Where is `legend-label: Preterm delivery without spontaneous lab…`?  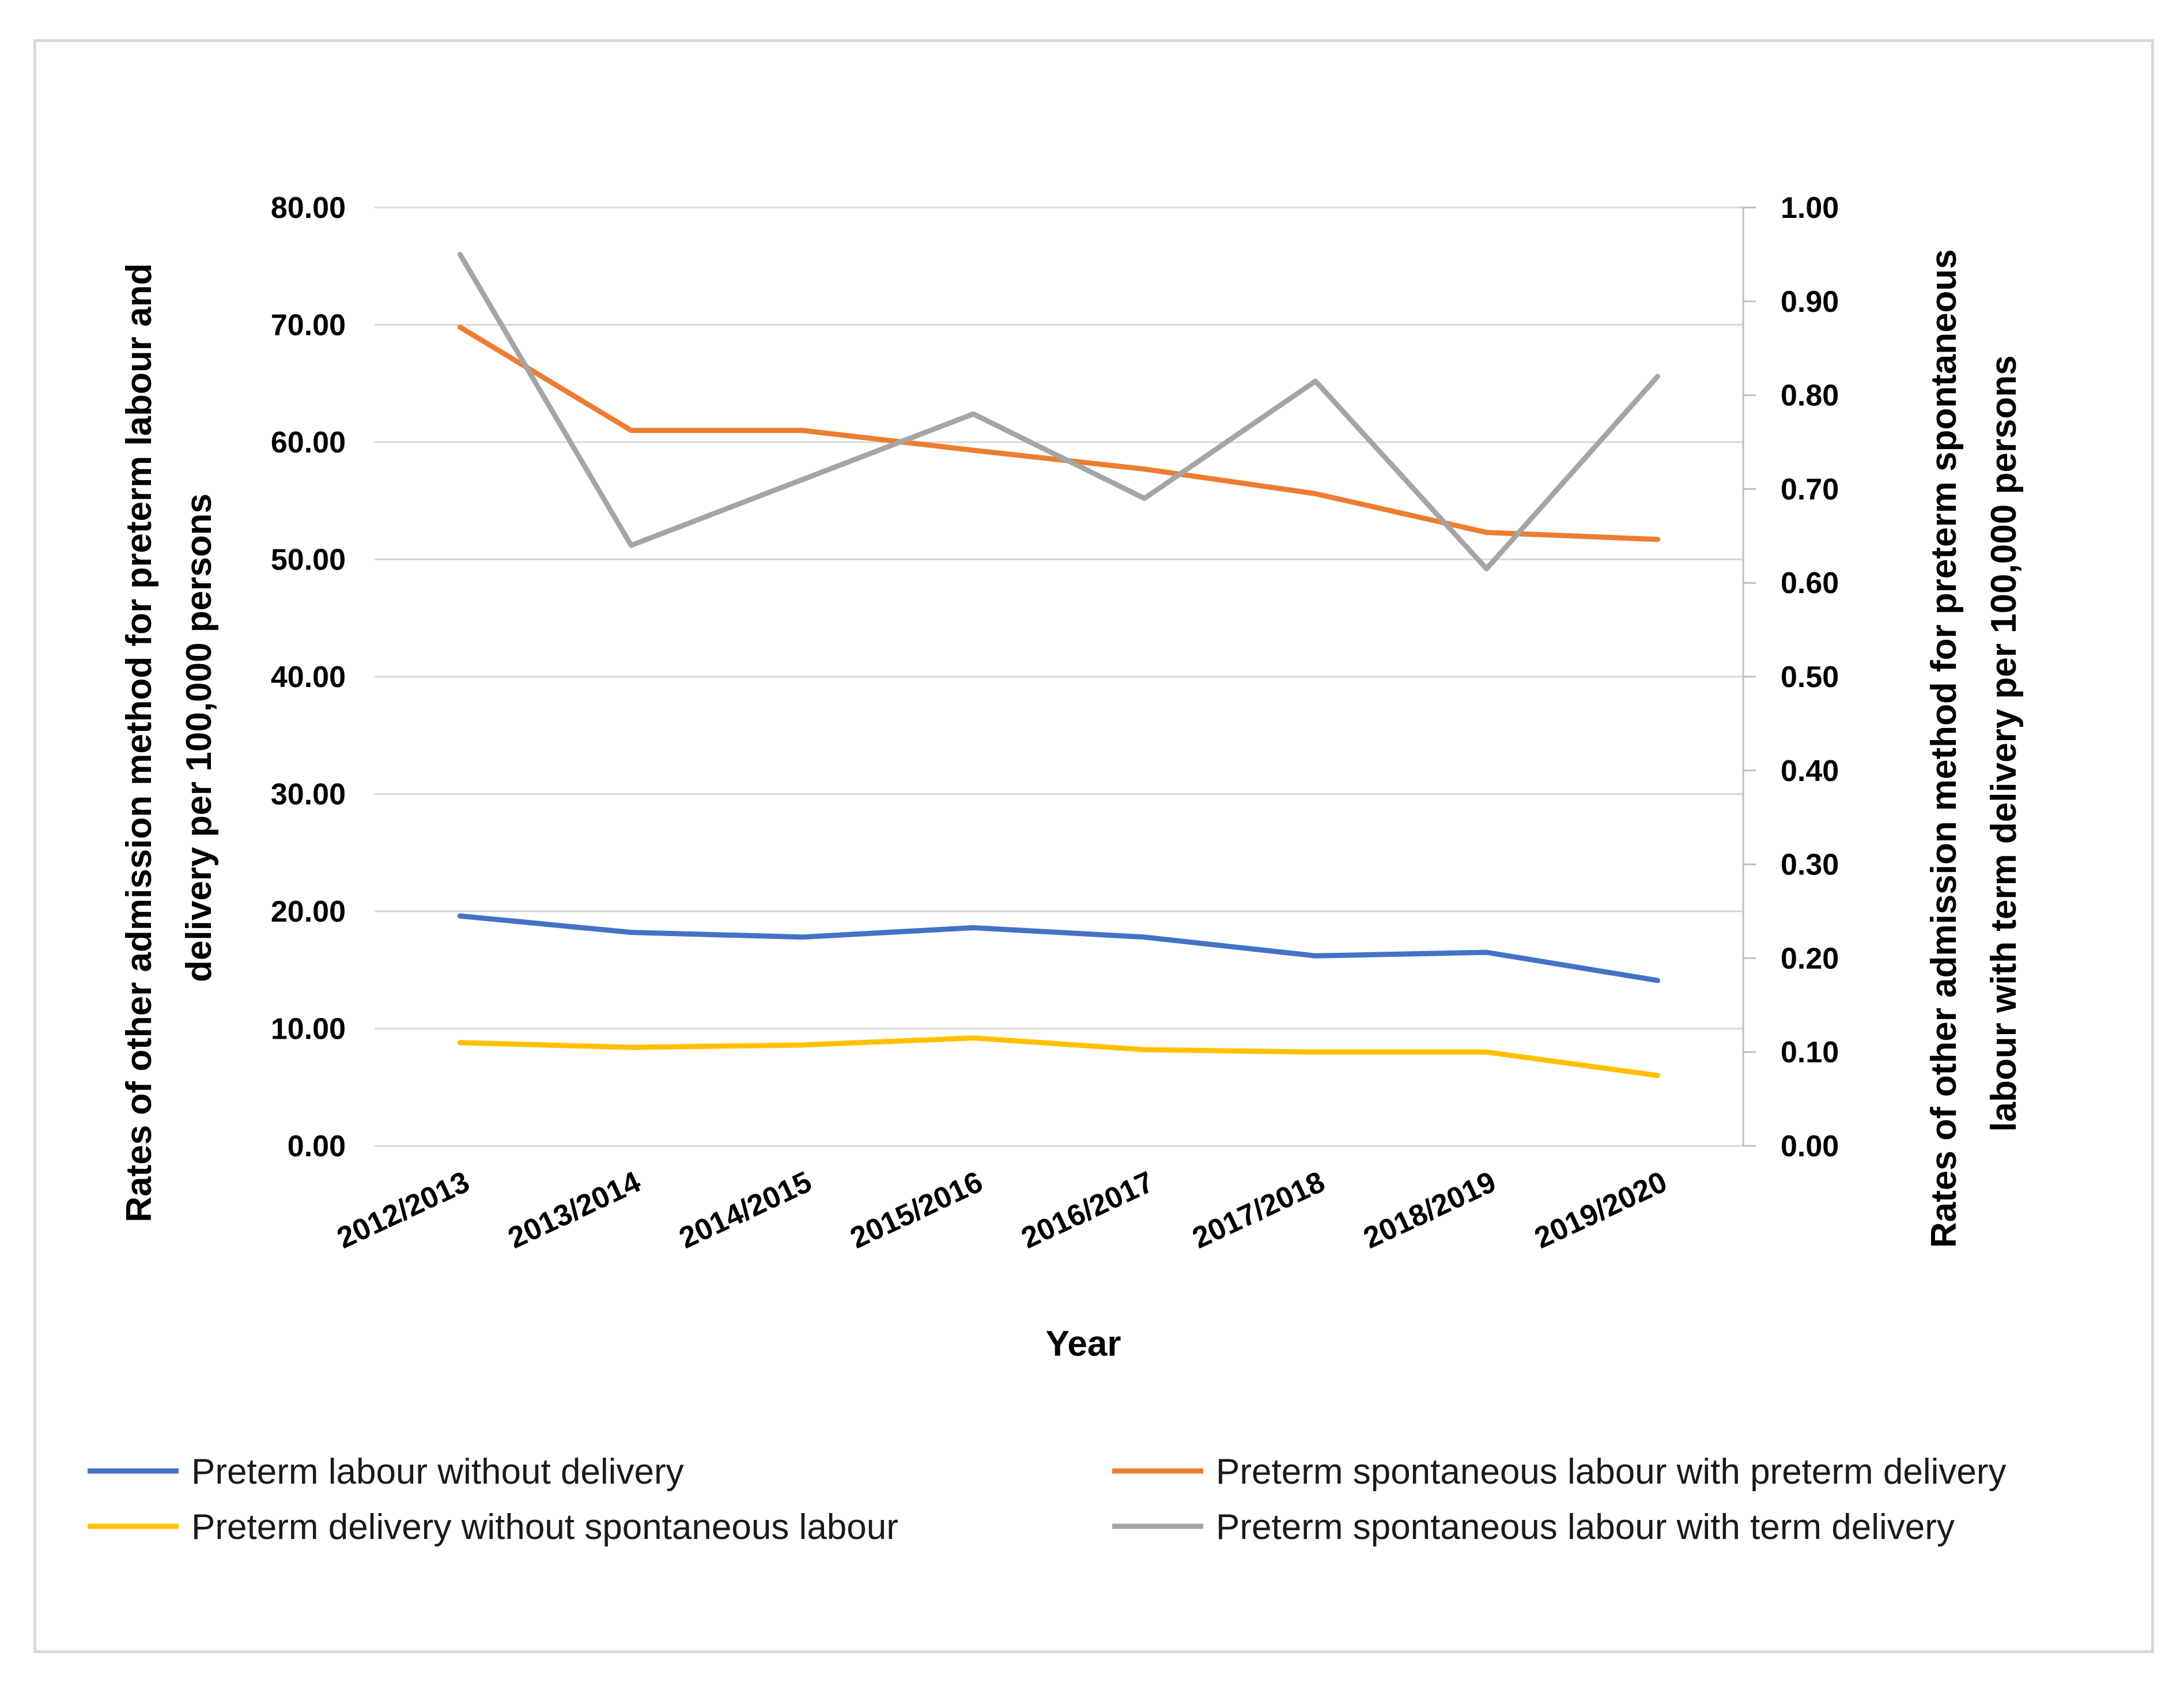
legend-label: Preterm delivery without spontaneous lab… is located at coordinates (544, 1527).